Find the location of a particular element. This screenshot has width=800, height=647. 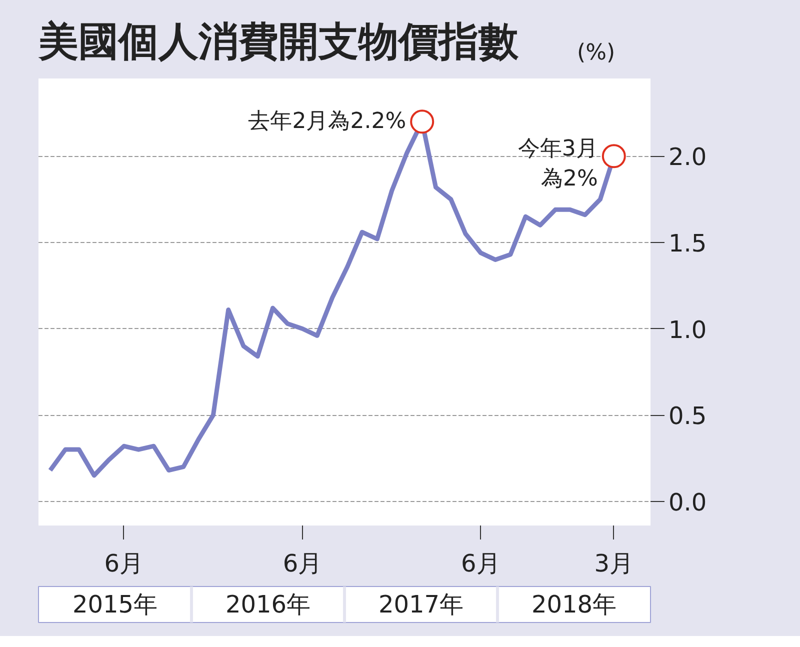

annotation: 今年3月為2% is located at coordinates (558, 164).